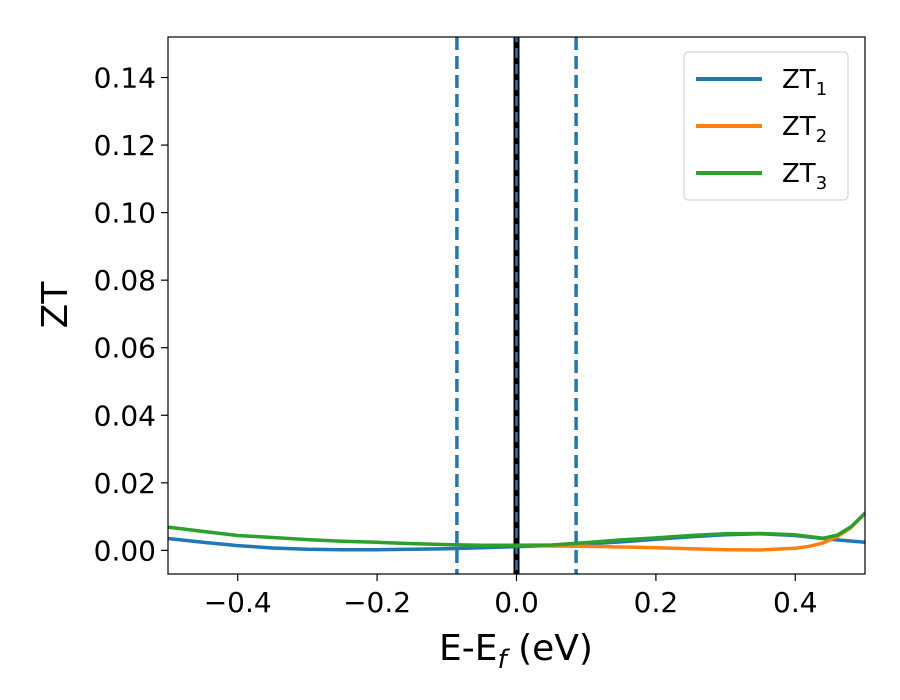 This screenshot has width=900, height=700. Describe the element at coordinates (55, 305) in the screenshot. I see `y-axis-title: ZT` at that location.